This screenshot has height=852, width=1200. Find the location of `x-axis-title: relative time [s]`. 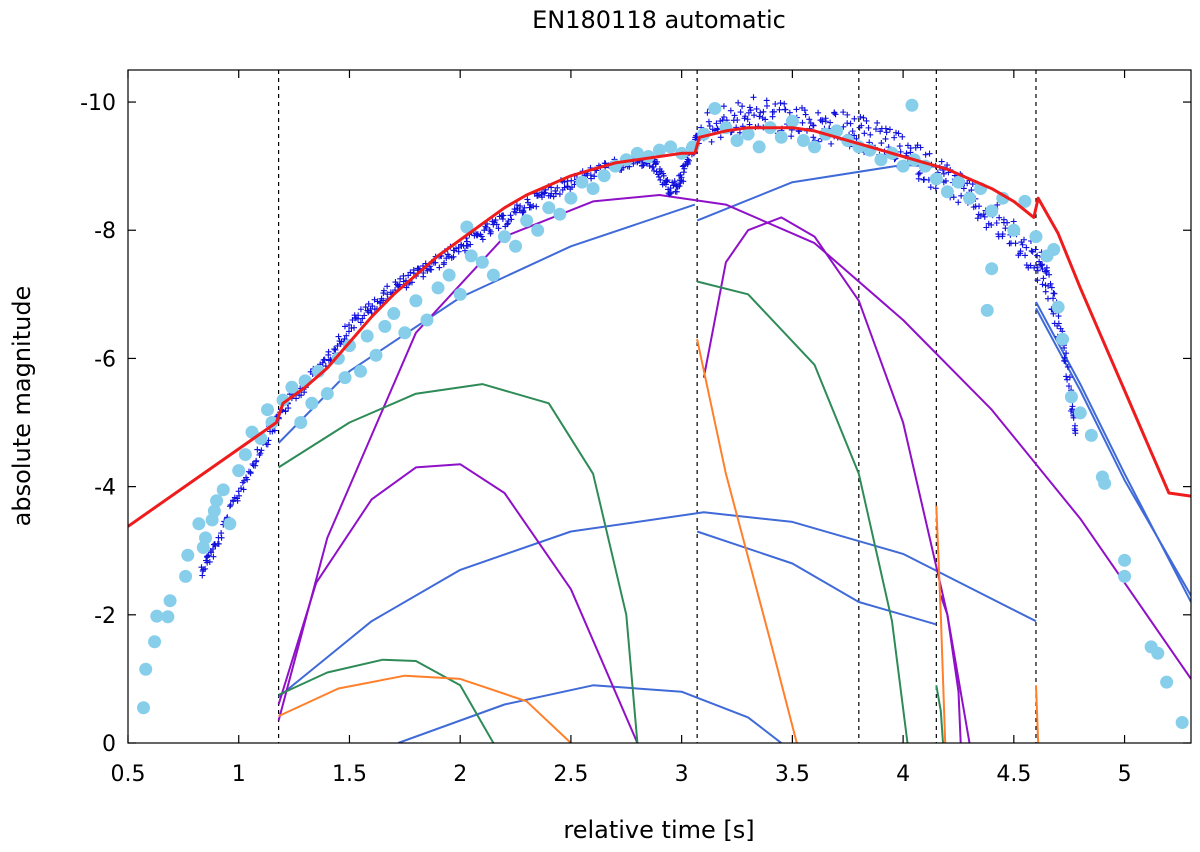

x-axis-title: relative time [s] is located at coordinates (658, 830).